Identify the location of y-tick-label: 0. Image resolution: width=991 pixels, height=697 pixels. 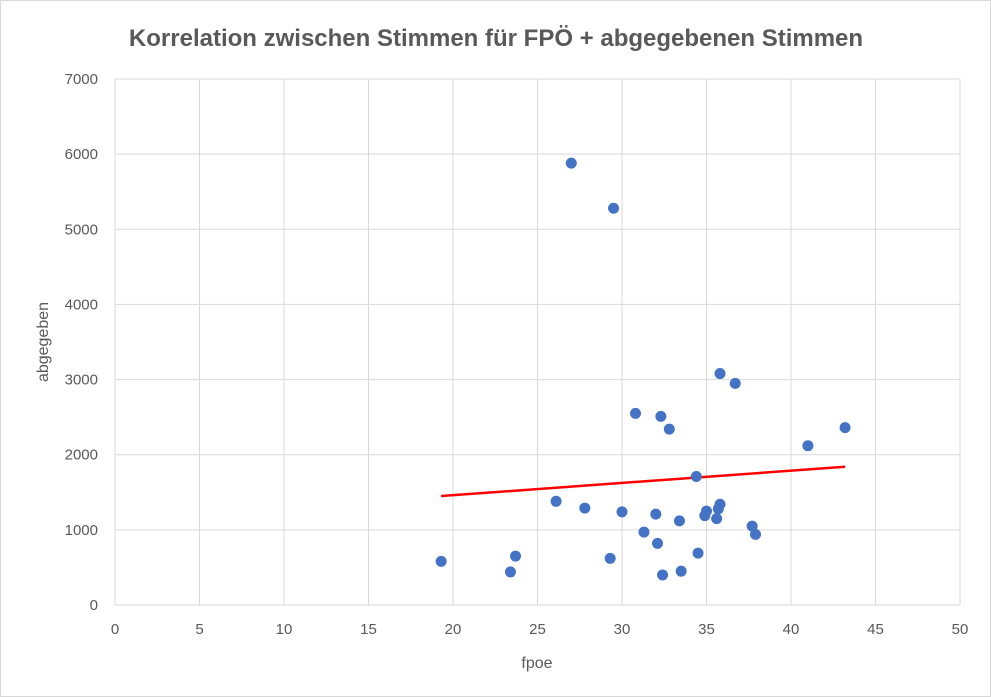
(94, 605).